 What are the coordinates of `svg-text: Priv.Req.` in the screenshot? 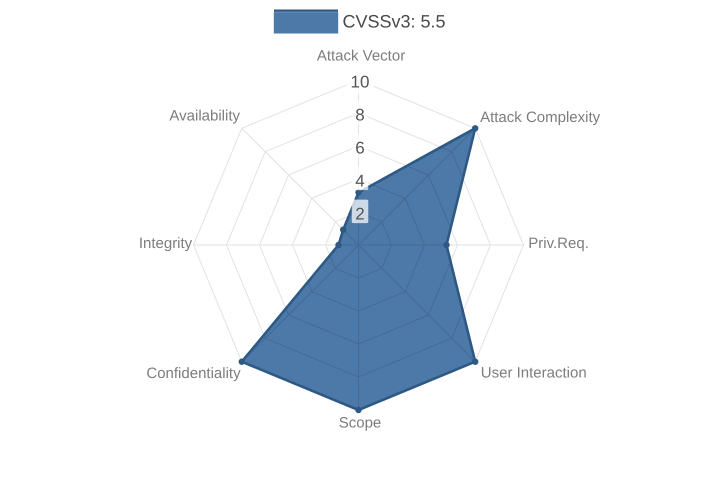 It's located at (558, 243).